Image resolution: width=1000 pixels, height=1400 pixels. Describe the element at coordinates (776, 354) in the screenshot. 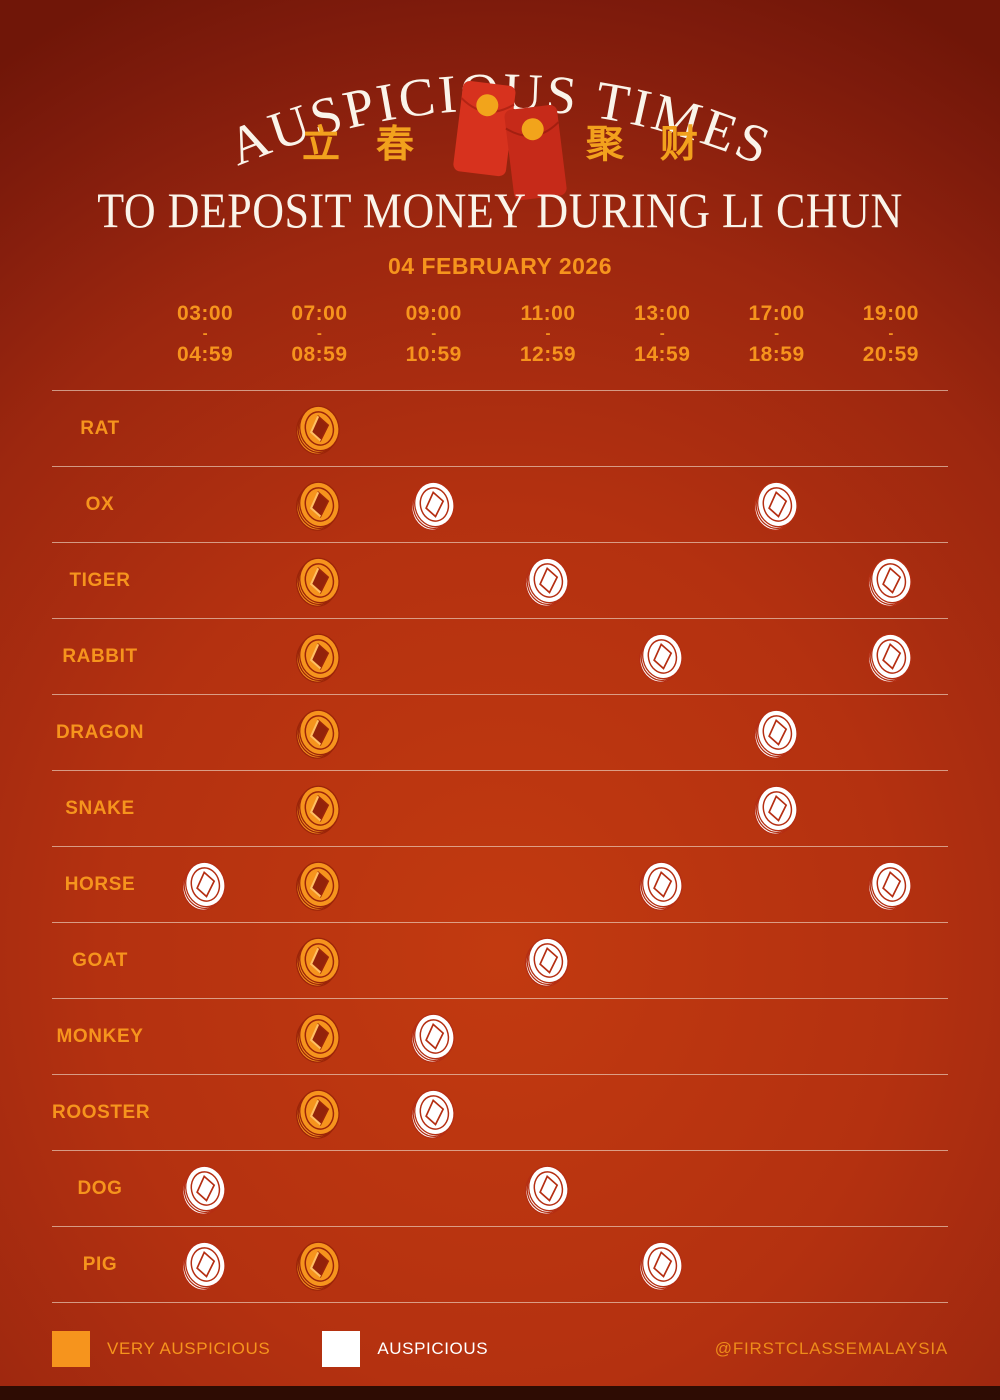

I see `time-end: 18:59` at that location.